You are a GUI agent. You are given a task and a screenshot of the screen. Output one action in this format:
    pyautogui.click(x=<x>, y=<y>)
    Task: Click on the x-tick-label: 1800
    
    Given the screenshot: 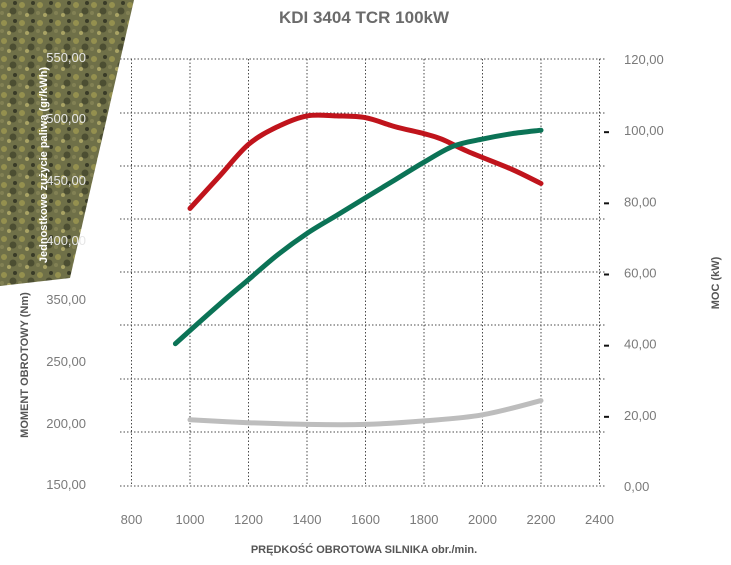 What is the action you would take?
    pyautogui.click(x=424, y=519)
    